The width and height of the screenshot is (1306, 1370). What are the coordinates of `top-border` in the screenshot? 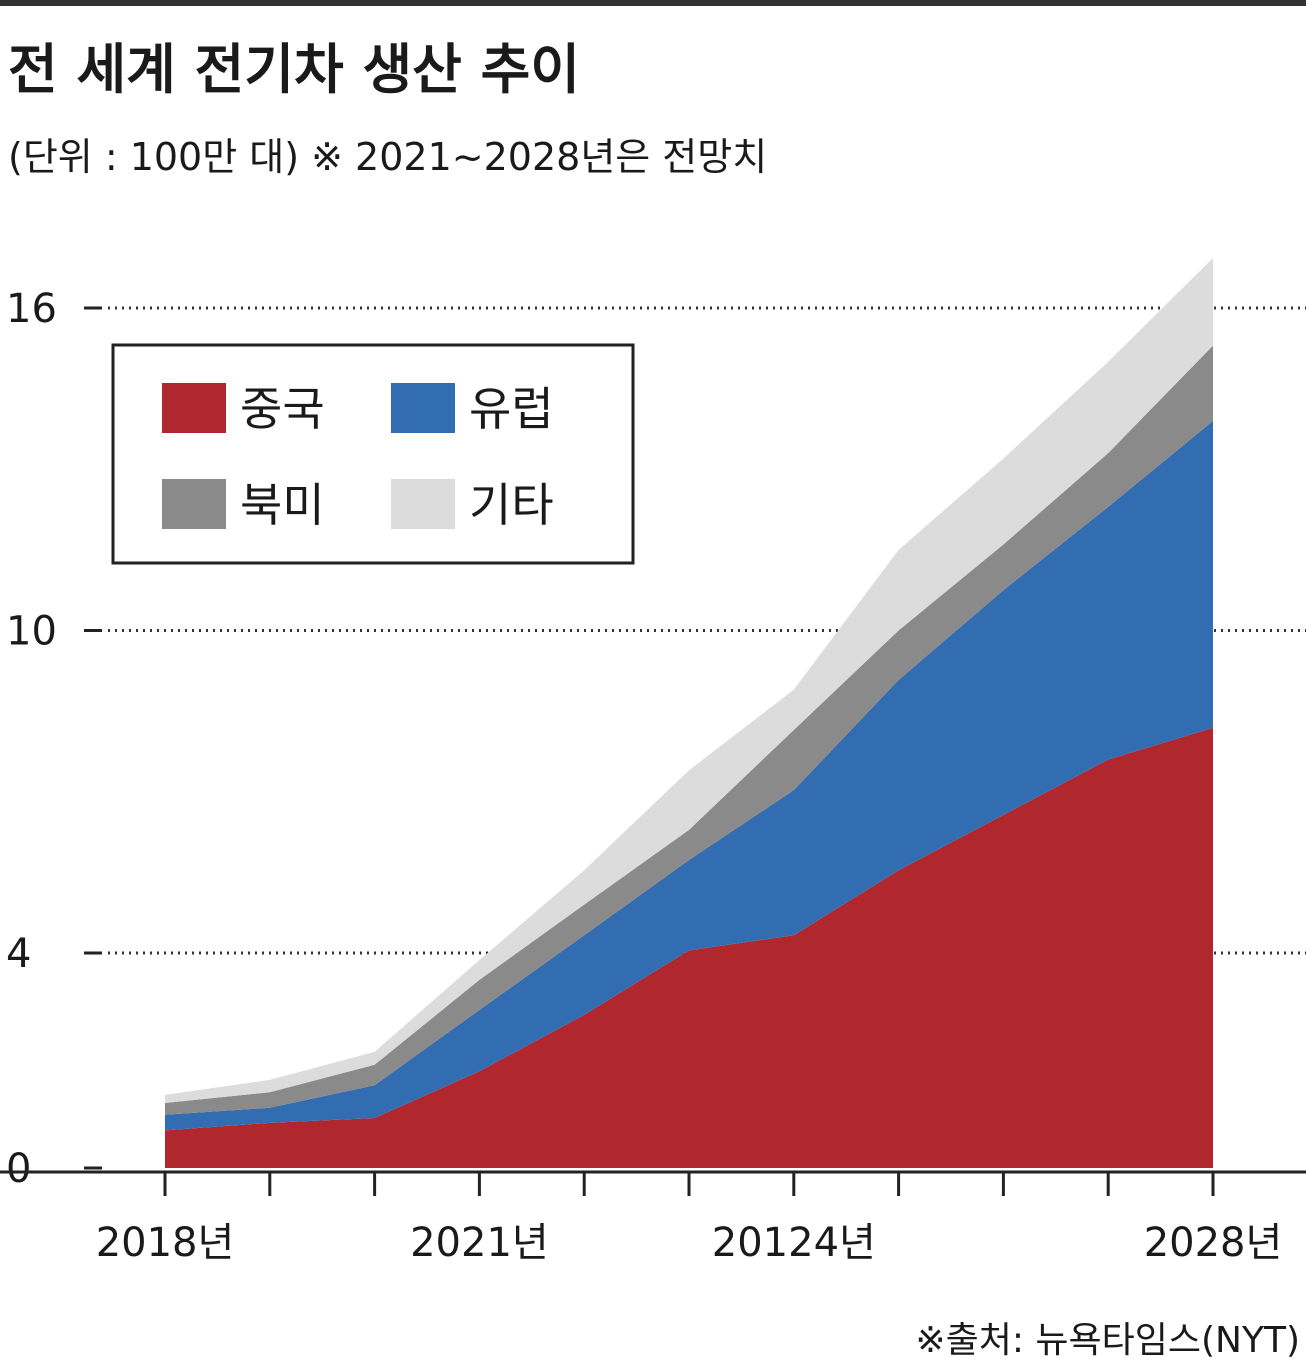 It's located at (653, 3).